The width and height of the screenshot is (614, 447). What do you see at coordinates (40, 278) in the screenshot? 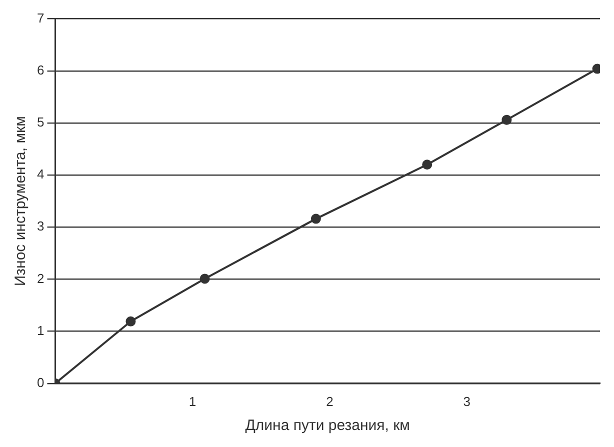
I see `y-tick-label: 2` at bounding box center [40, 278].